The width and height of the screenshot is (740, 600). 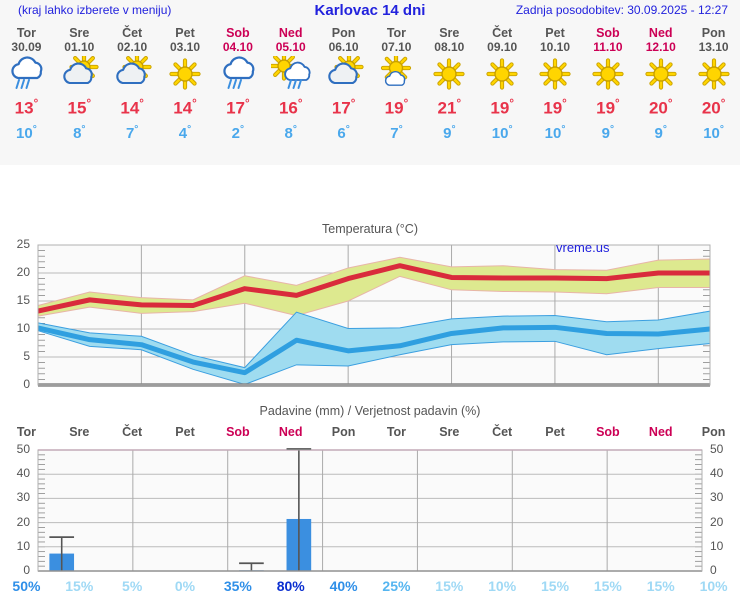 What do you see at coordinates (290, 74) in the screenshot?
I see `sun-cloud-rain-icon` at bounding box center [290, 74].